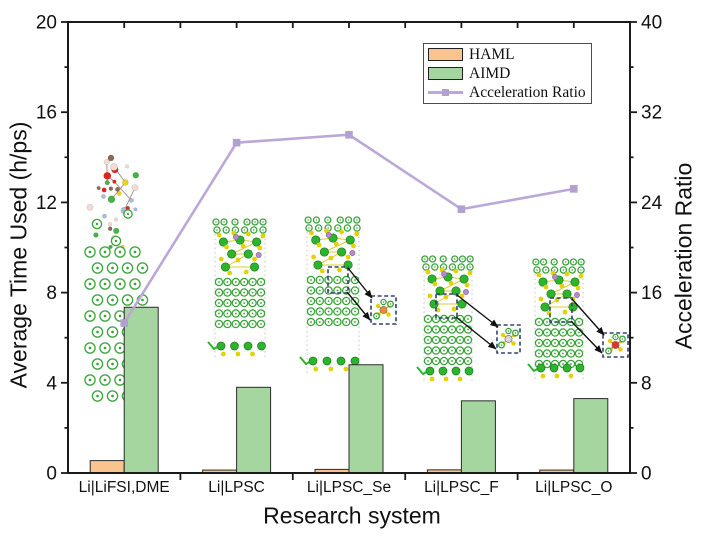  I want to click on legend-swatch-aimd, so click(445, 73).